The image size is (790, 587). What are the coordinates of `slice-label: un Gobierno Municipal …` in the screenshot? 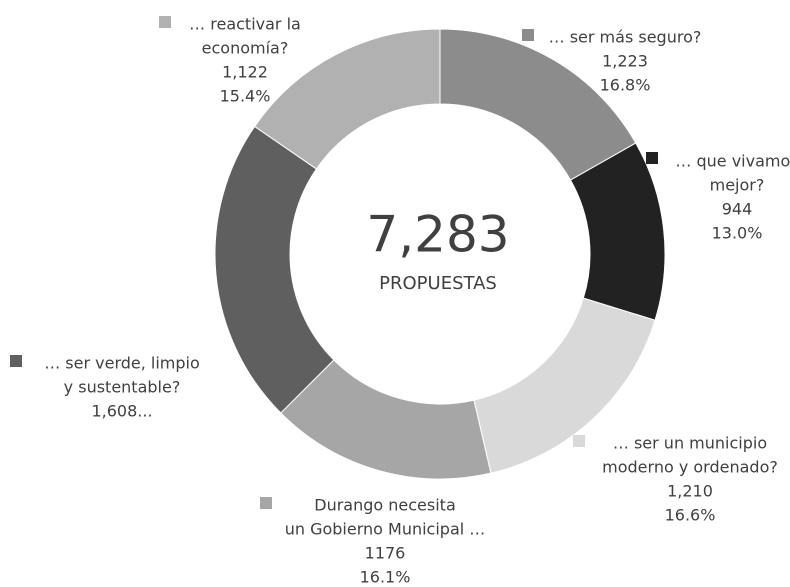 It's located at (385, 529).